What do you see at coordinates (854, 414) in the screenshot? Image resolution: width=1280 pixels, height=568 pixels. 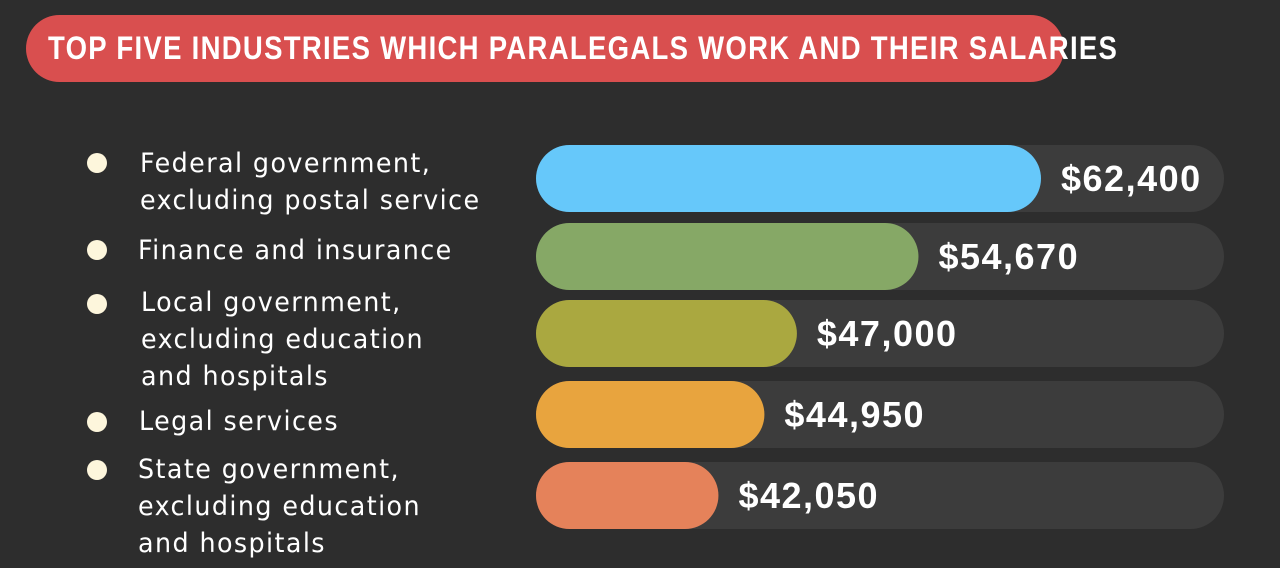 I see `value-label-legal: $44,950` at bounding box center [854, 414].